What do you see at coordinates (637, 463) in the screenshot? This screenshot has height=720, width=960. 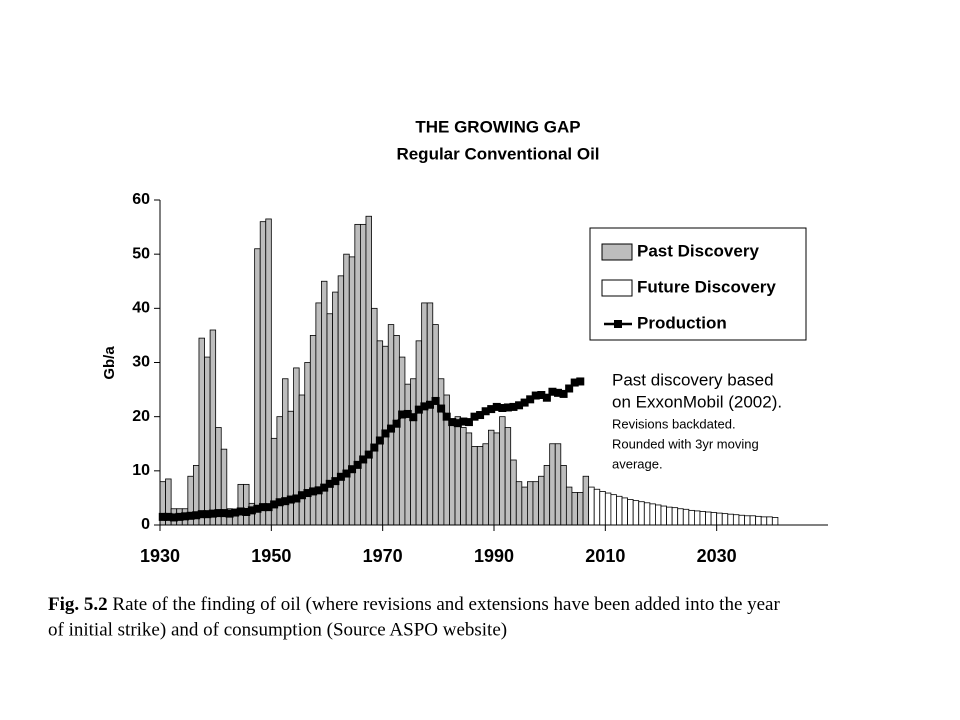 I see `annotation: average.` at bounding box center [637, 463].